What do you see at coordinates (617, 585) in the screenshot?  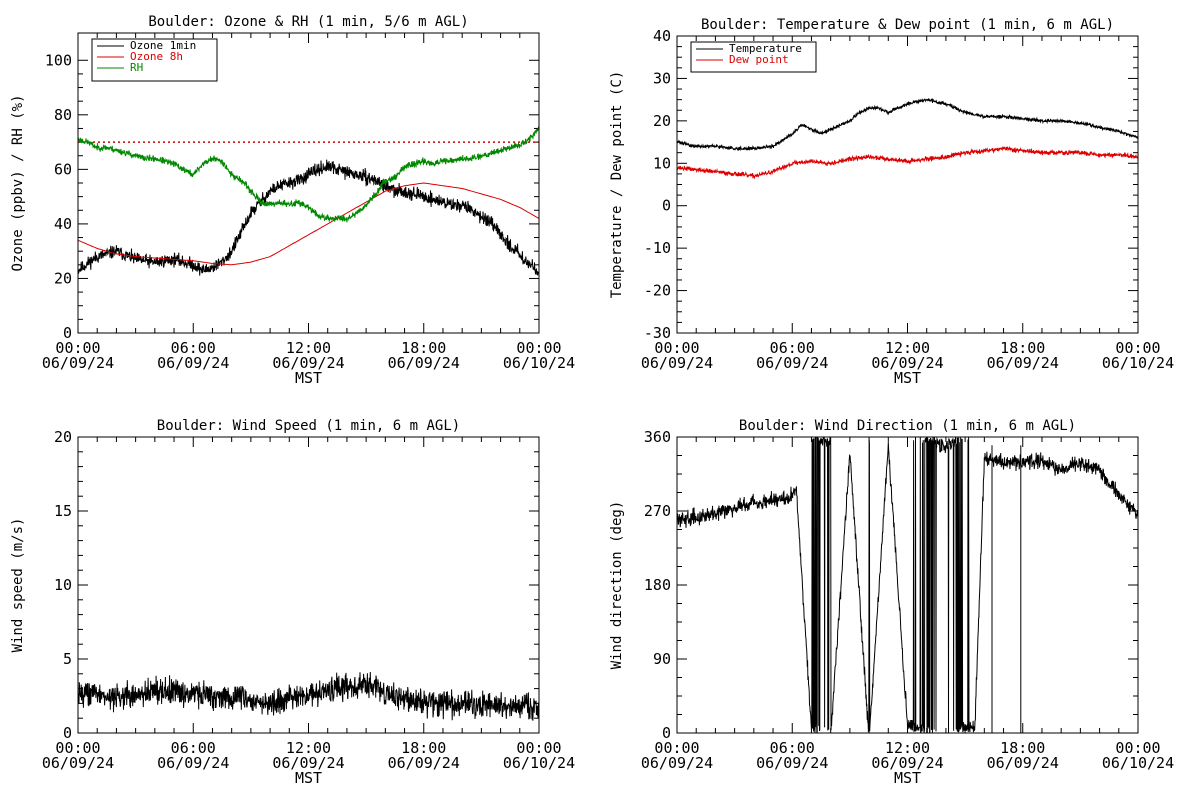 I see `y-axis-label: Wind direction (deg)` at bounding box center [617, 585].